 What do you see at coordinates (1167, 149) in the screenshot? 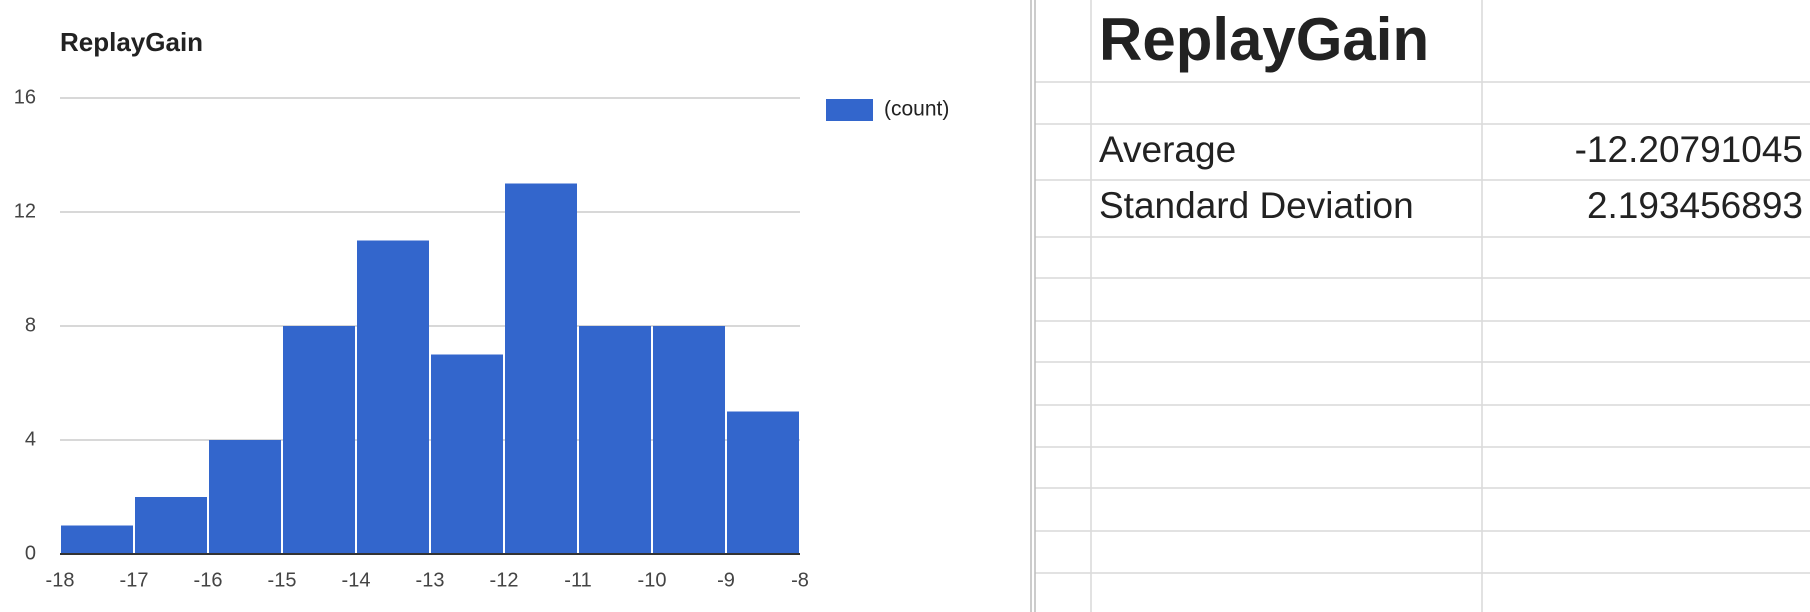
I see `sheet-label: Average` at bounding box center [1167, 149].